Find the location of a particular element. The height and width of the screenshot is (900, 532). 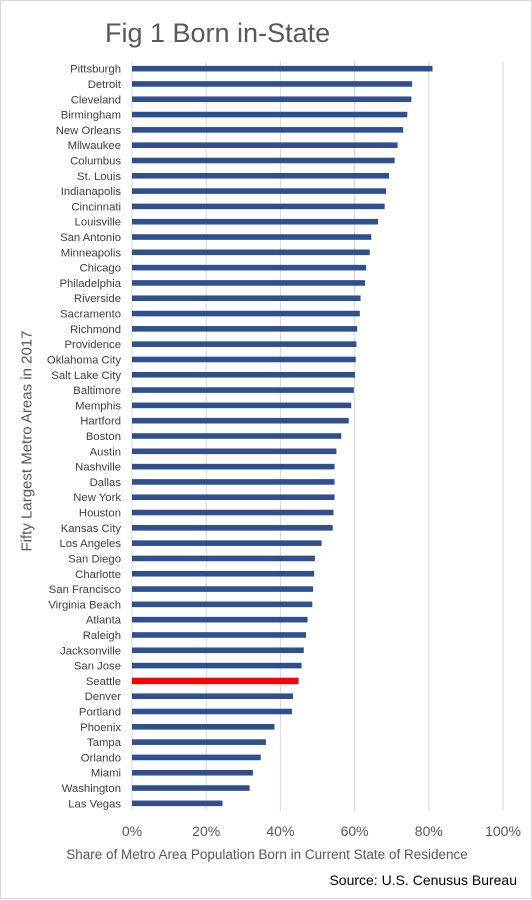

bar-los-angeles is located at coordinates (227, 543).